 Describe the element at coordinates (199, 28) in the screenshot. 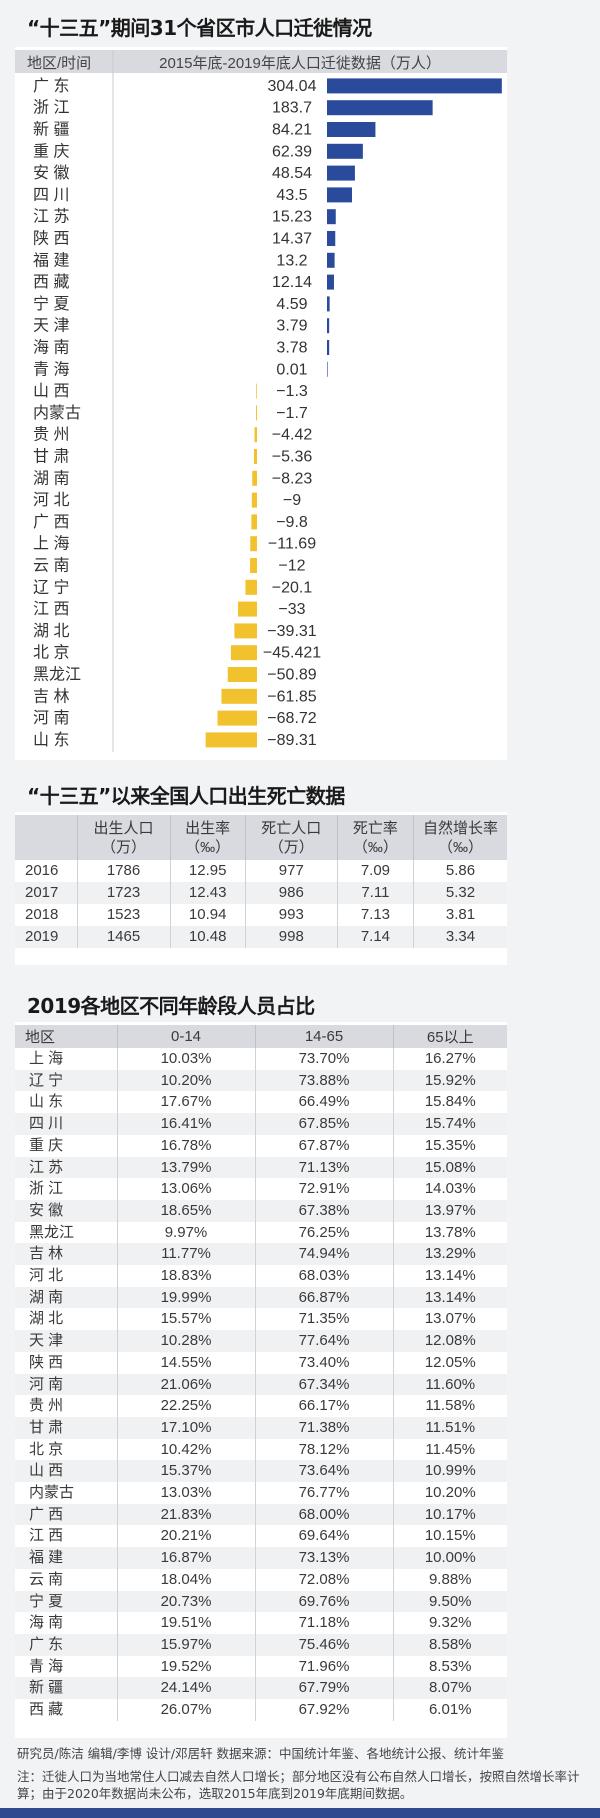

I see `migration-chart-title: “十三五”期间31个省区市人口迁徙情况` at that location.